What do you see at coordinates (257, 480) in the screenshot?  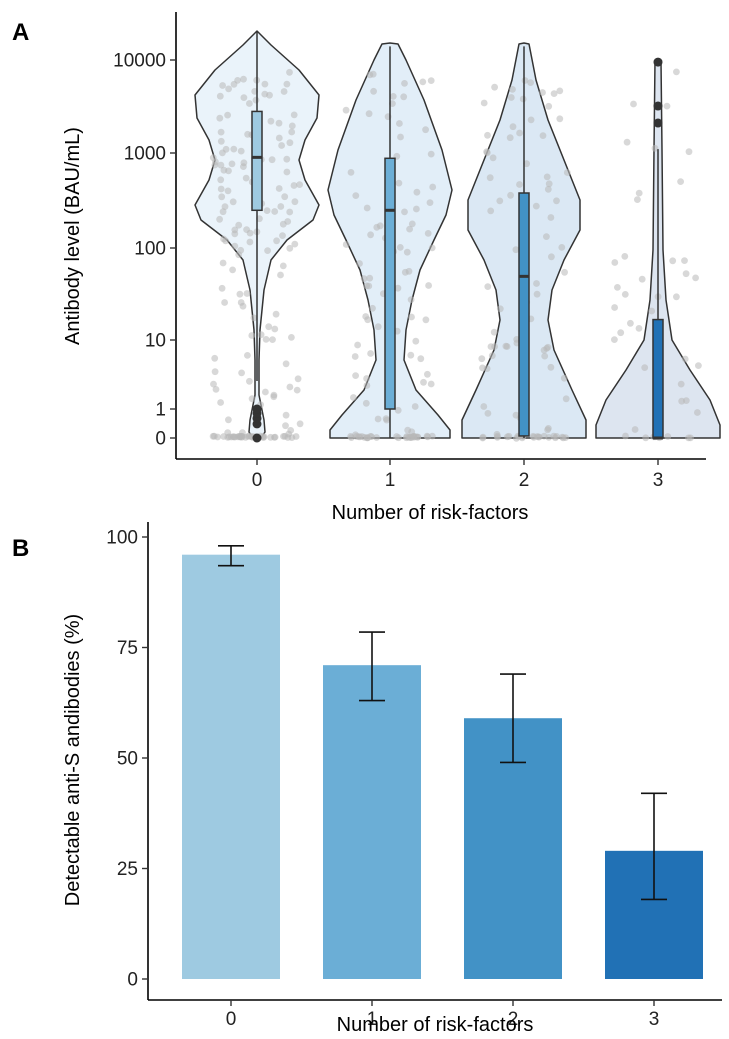 I see `x-tick-label: 0` at bounding box center [257, 480].